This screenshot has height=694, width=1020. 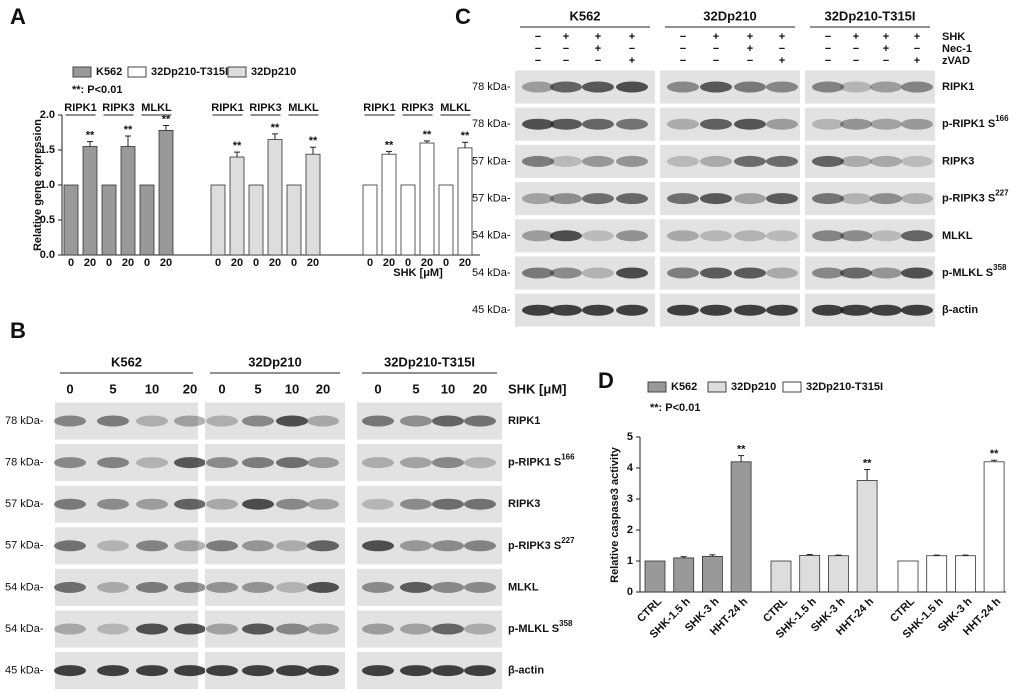 I want to click on kda-label: 78 kDa-, so click(x=24, y=421).